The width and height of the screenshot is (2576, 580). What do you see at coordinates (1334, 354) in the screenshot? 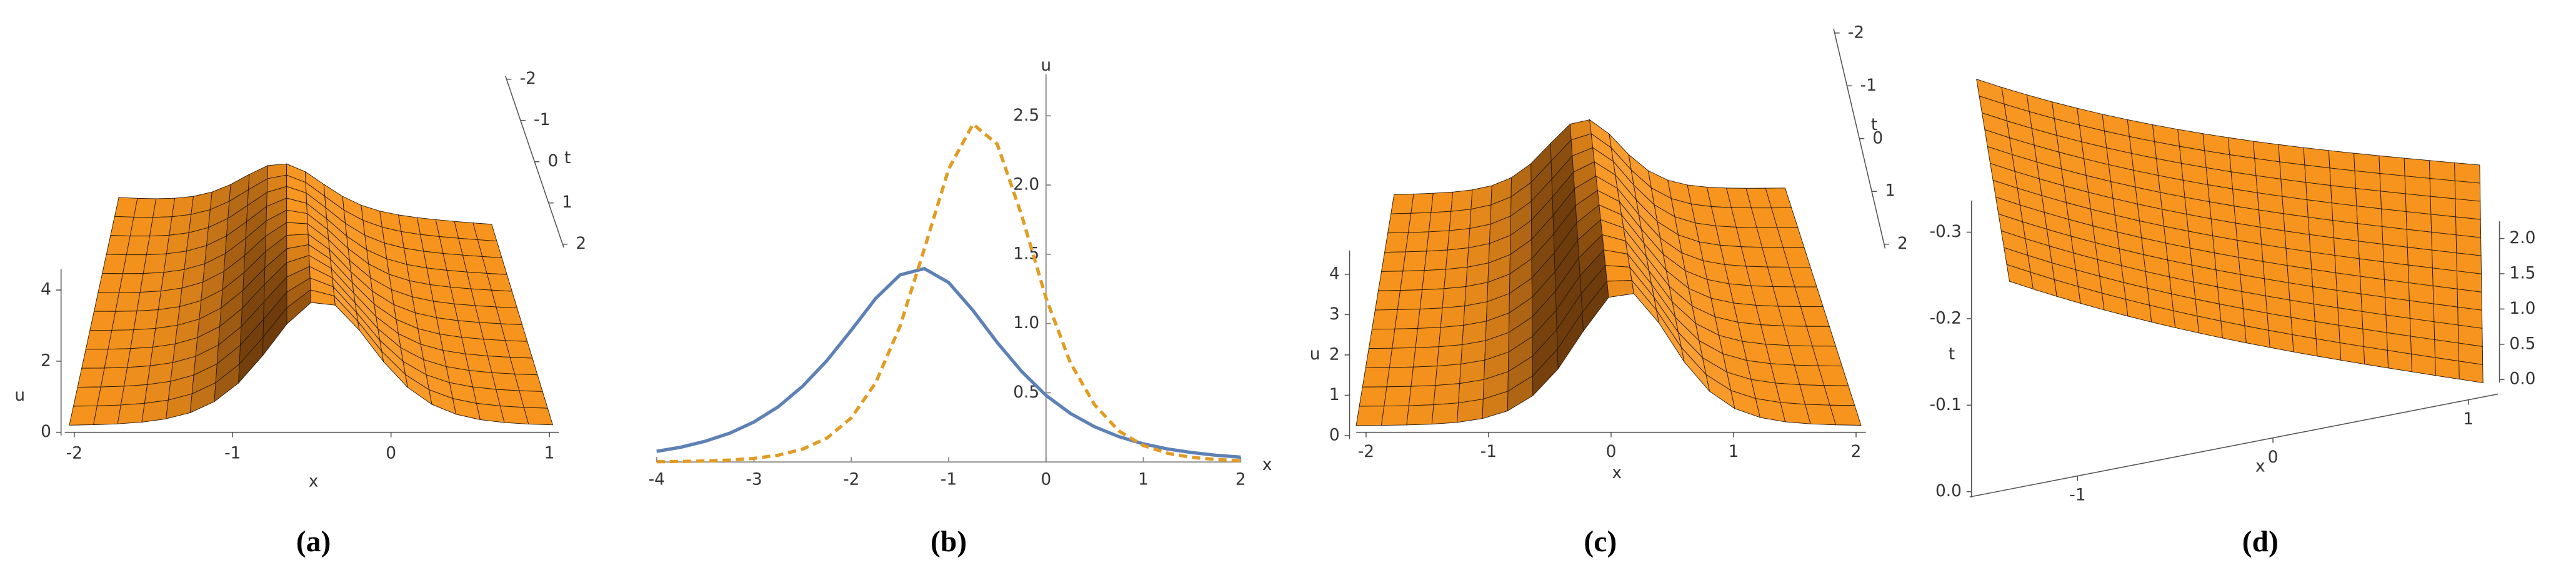
I see `z-tick-label: 2` at bounding box center [1334, 354].